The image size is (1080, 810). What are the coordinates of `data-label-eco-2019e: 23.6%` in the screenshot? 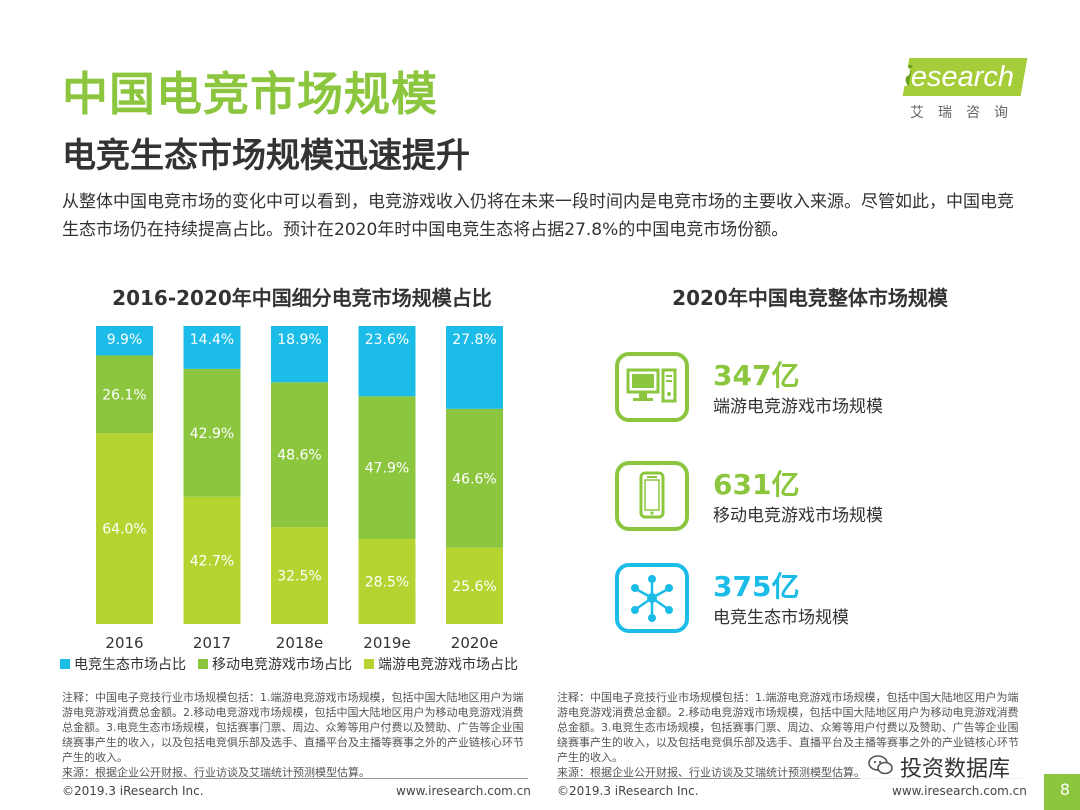 It's located at (387, 340).